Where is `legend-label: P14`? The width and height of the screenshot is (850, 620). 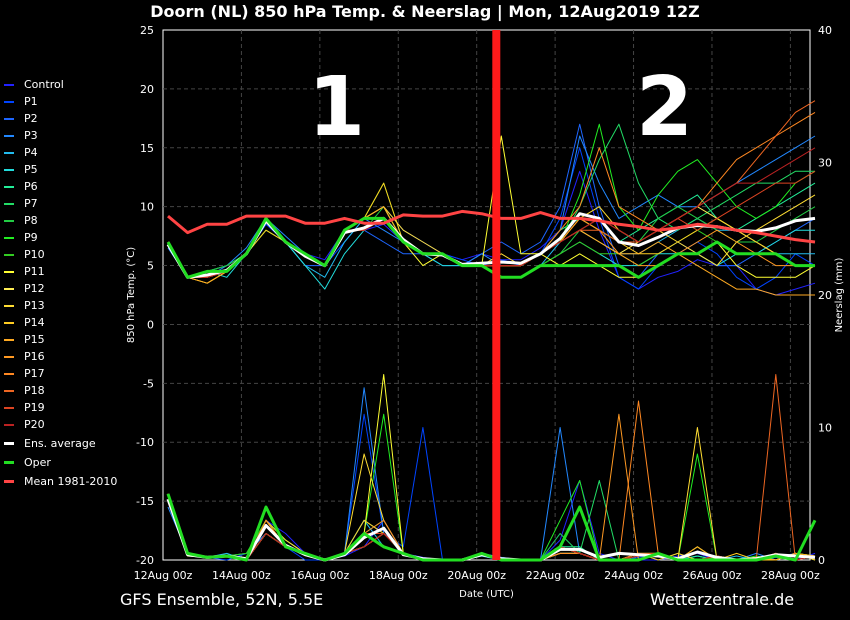 legend-label: P14 is located at coordinates (34, 322).